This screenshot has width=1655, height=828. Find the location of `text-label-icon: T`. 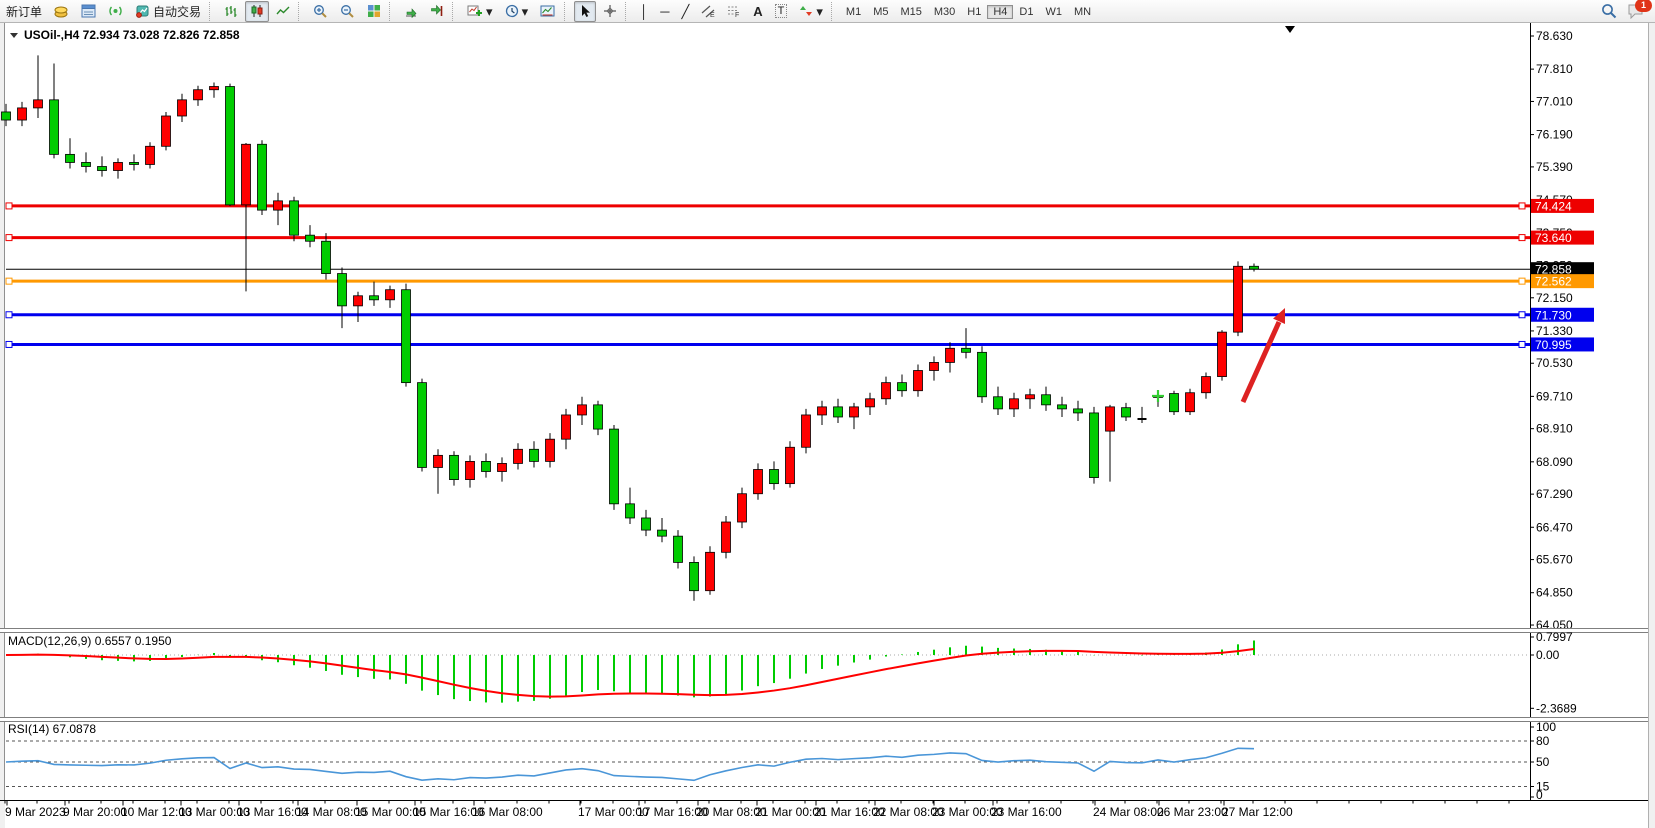

text-label-icon: T is located at coordinates (781, 11).